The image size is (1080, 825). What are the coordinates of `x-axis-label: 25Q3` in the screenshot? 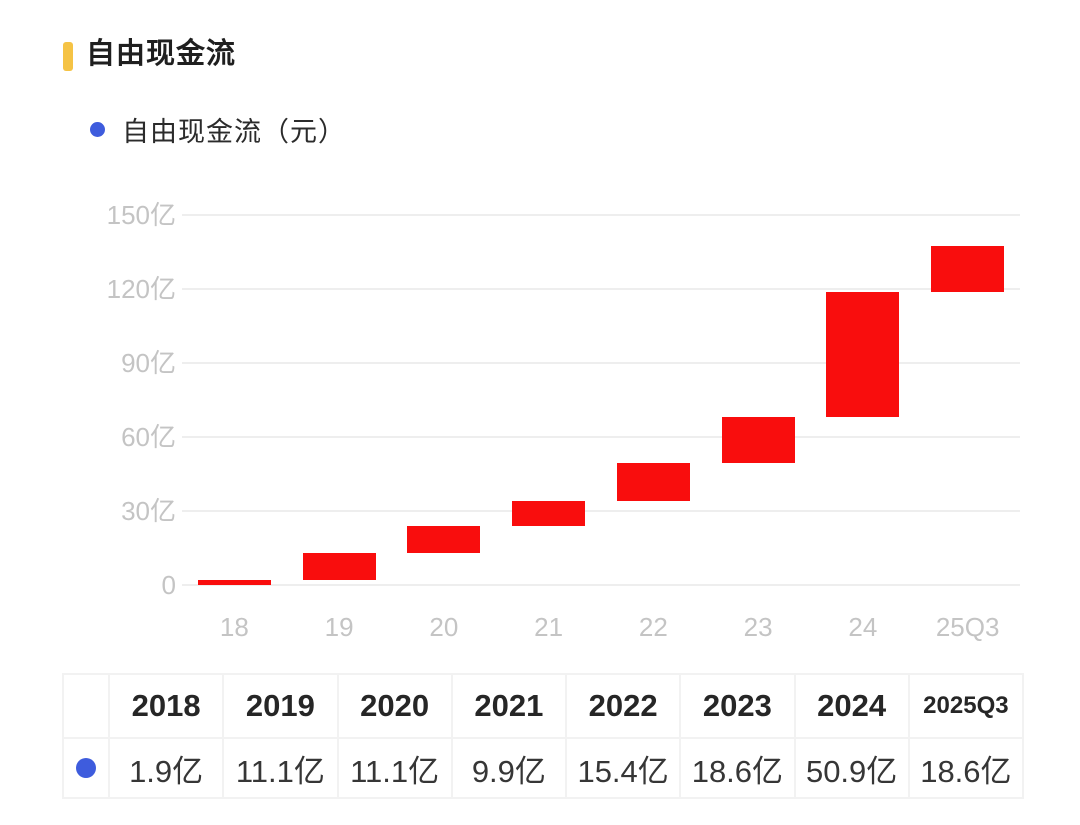 It's located at (967, 627).